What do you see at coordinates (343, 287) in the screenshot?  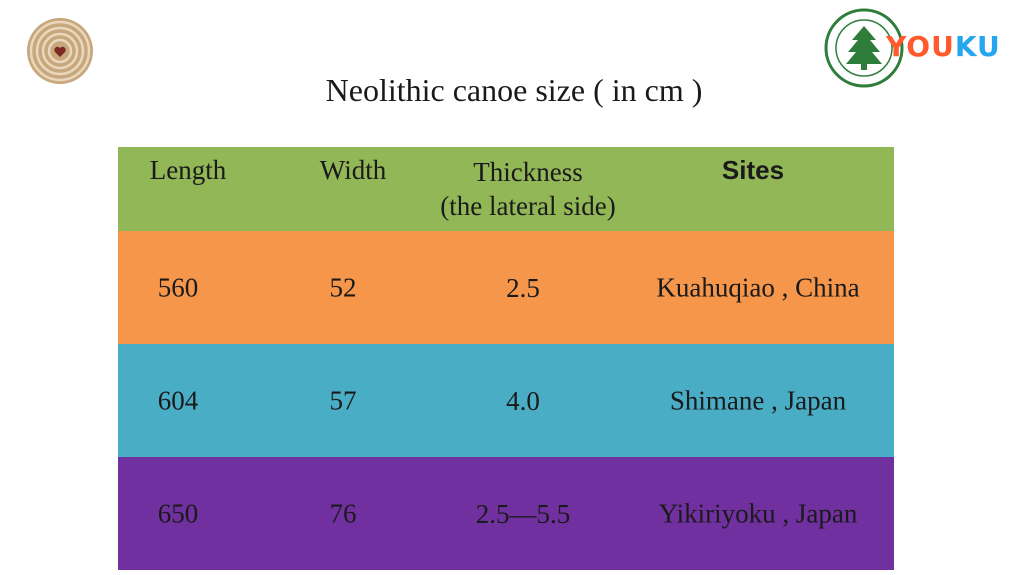 I see `cell-width: 52` at bounding box center [343, 287].